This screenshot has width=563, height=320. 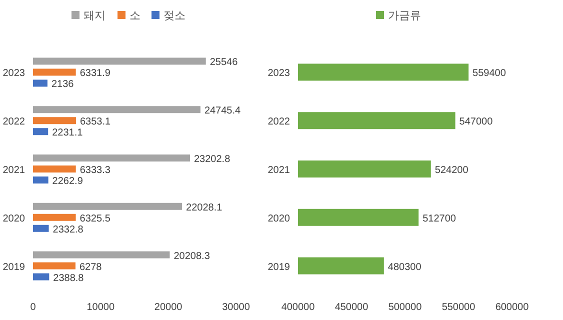 What do you see at coordinates (405, 307) in the screenshot?
I see `x-tick-label: 500000` at bounding box center [405, 307].